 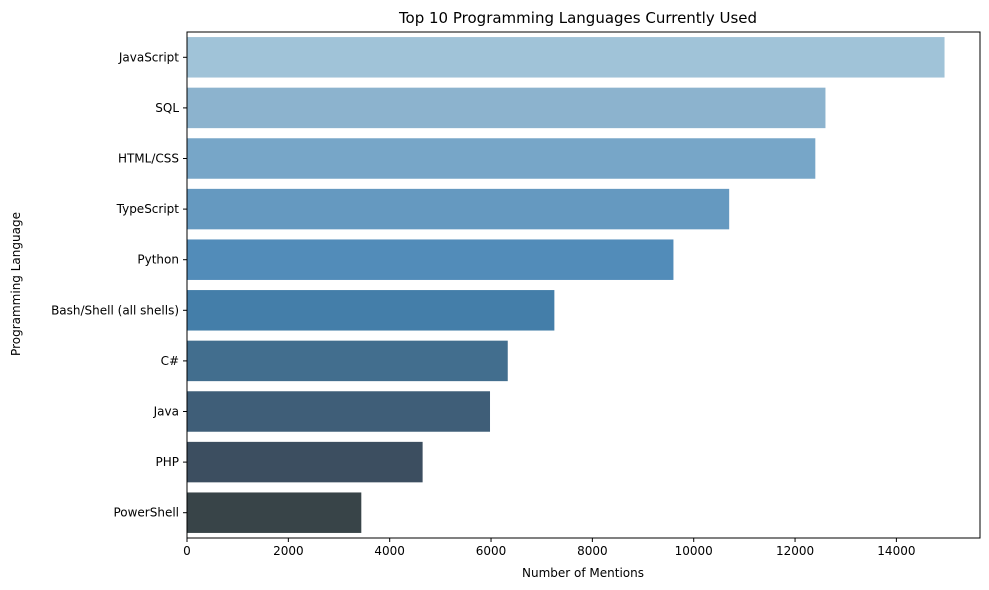 What do you see at coordinates (694, 551) in the screenshot?
I see `x-tick-label: 10000` at bounding box center [694, 551].